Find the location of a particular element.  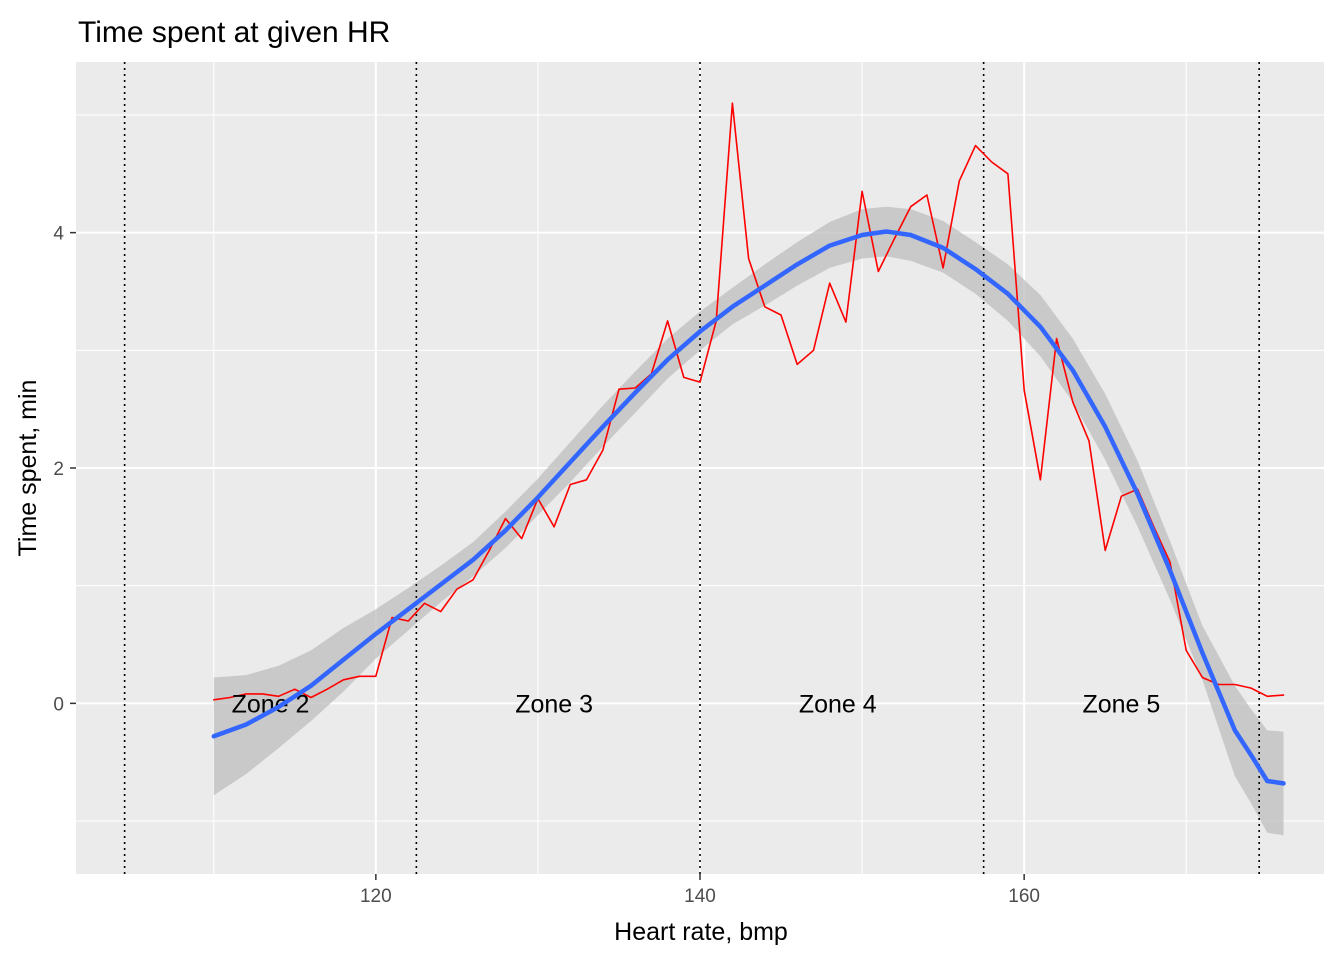

zone-label: Zone 5 is located at coordinates (1121, 704).